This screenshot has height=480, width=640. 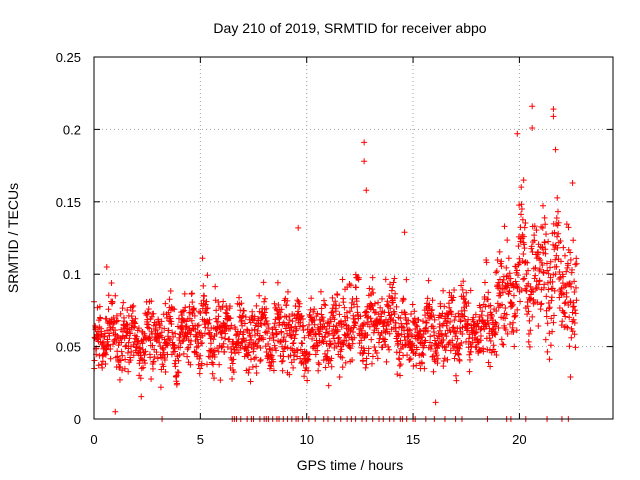 I want to click on y-axis-label: SRMTID / TECUs, so click(x=13, y=238).